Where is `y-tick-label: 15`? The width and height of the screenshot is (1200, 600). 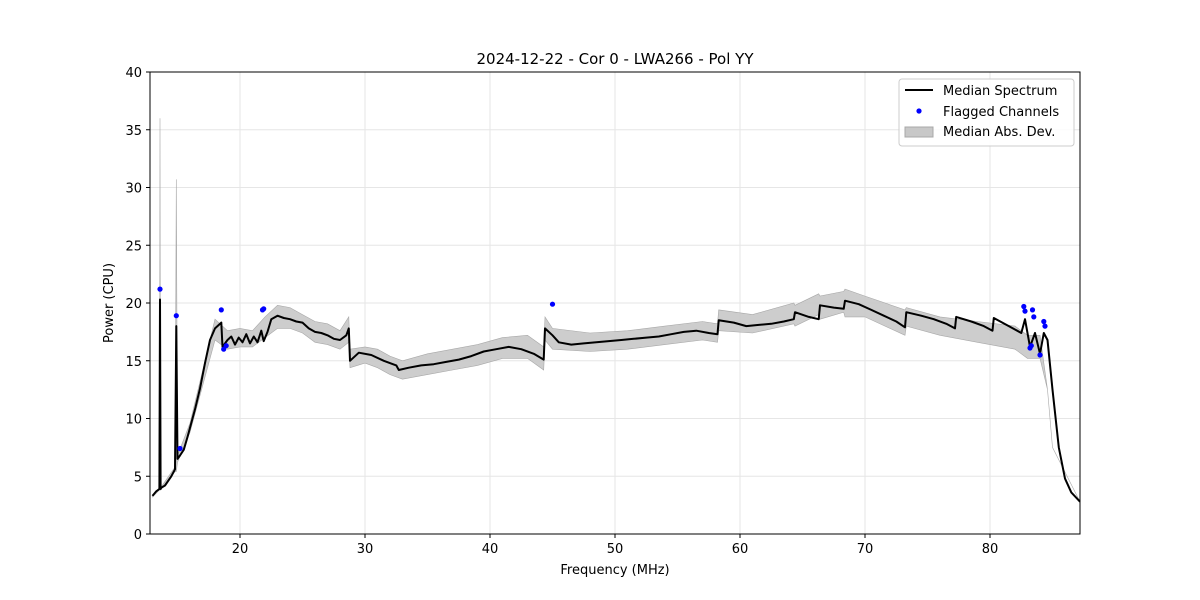 y-tick-label: 15 is located at coordinates (133, 362).